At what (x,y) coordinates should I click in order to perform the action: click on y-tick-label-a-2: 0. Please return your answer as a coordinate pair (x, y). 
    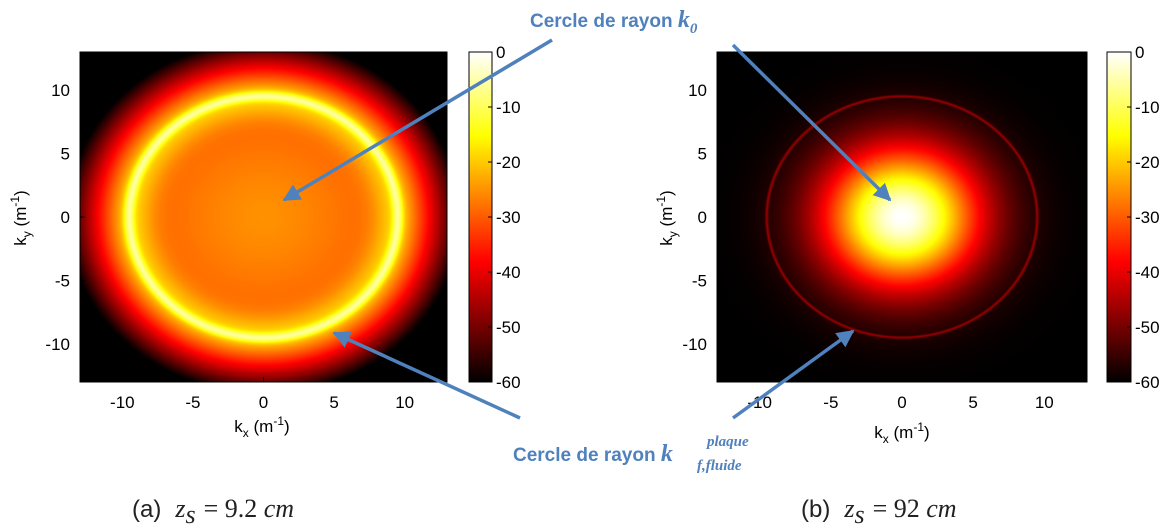
    Looking at the image, I should click on (65, 217).